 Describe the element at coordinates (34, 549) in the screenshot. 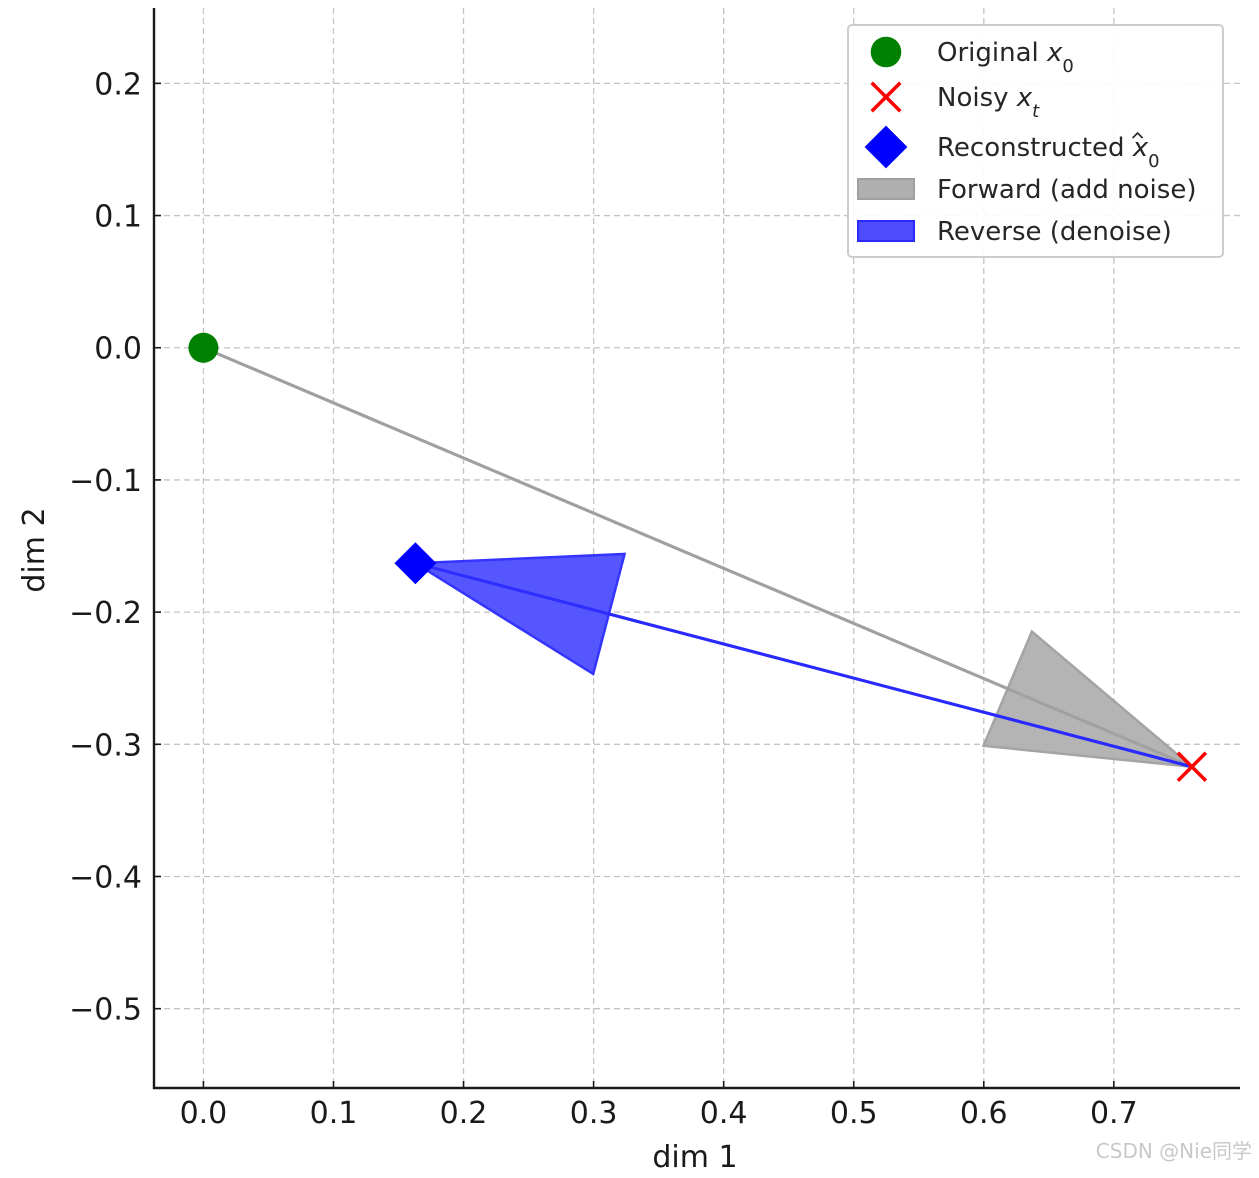

I see `y-axis-label: dim 2` at that location.